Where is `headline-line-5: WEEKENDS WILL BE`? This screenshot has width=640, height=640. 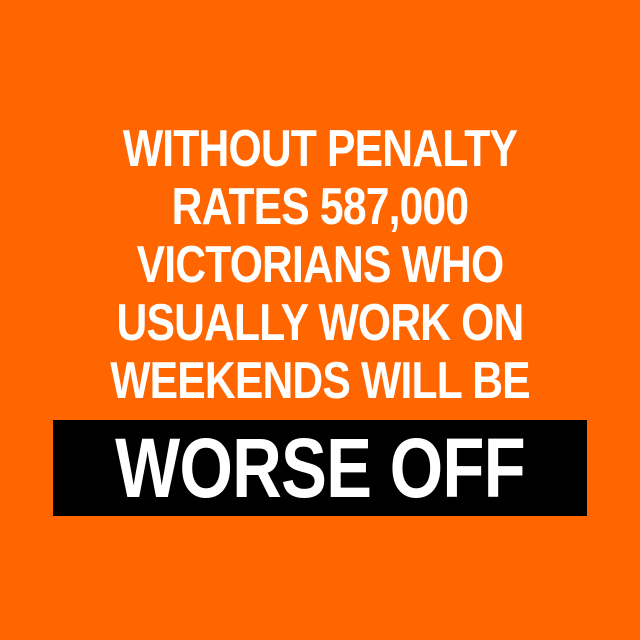 headline-line-5: WEEKENDS WILL BE is located at coordinates (320, 381).